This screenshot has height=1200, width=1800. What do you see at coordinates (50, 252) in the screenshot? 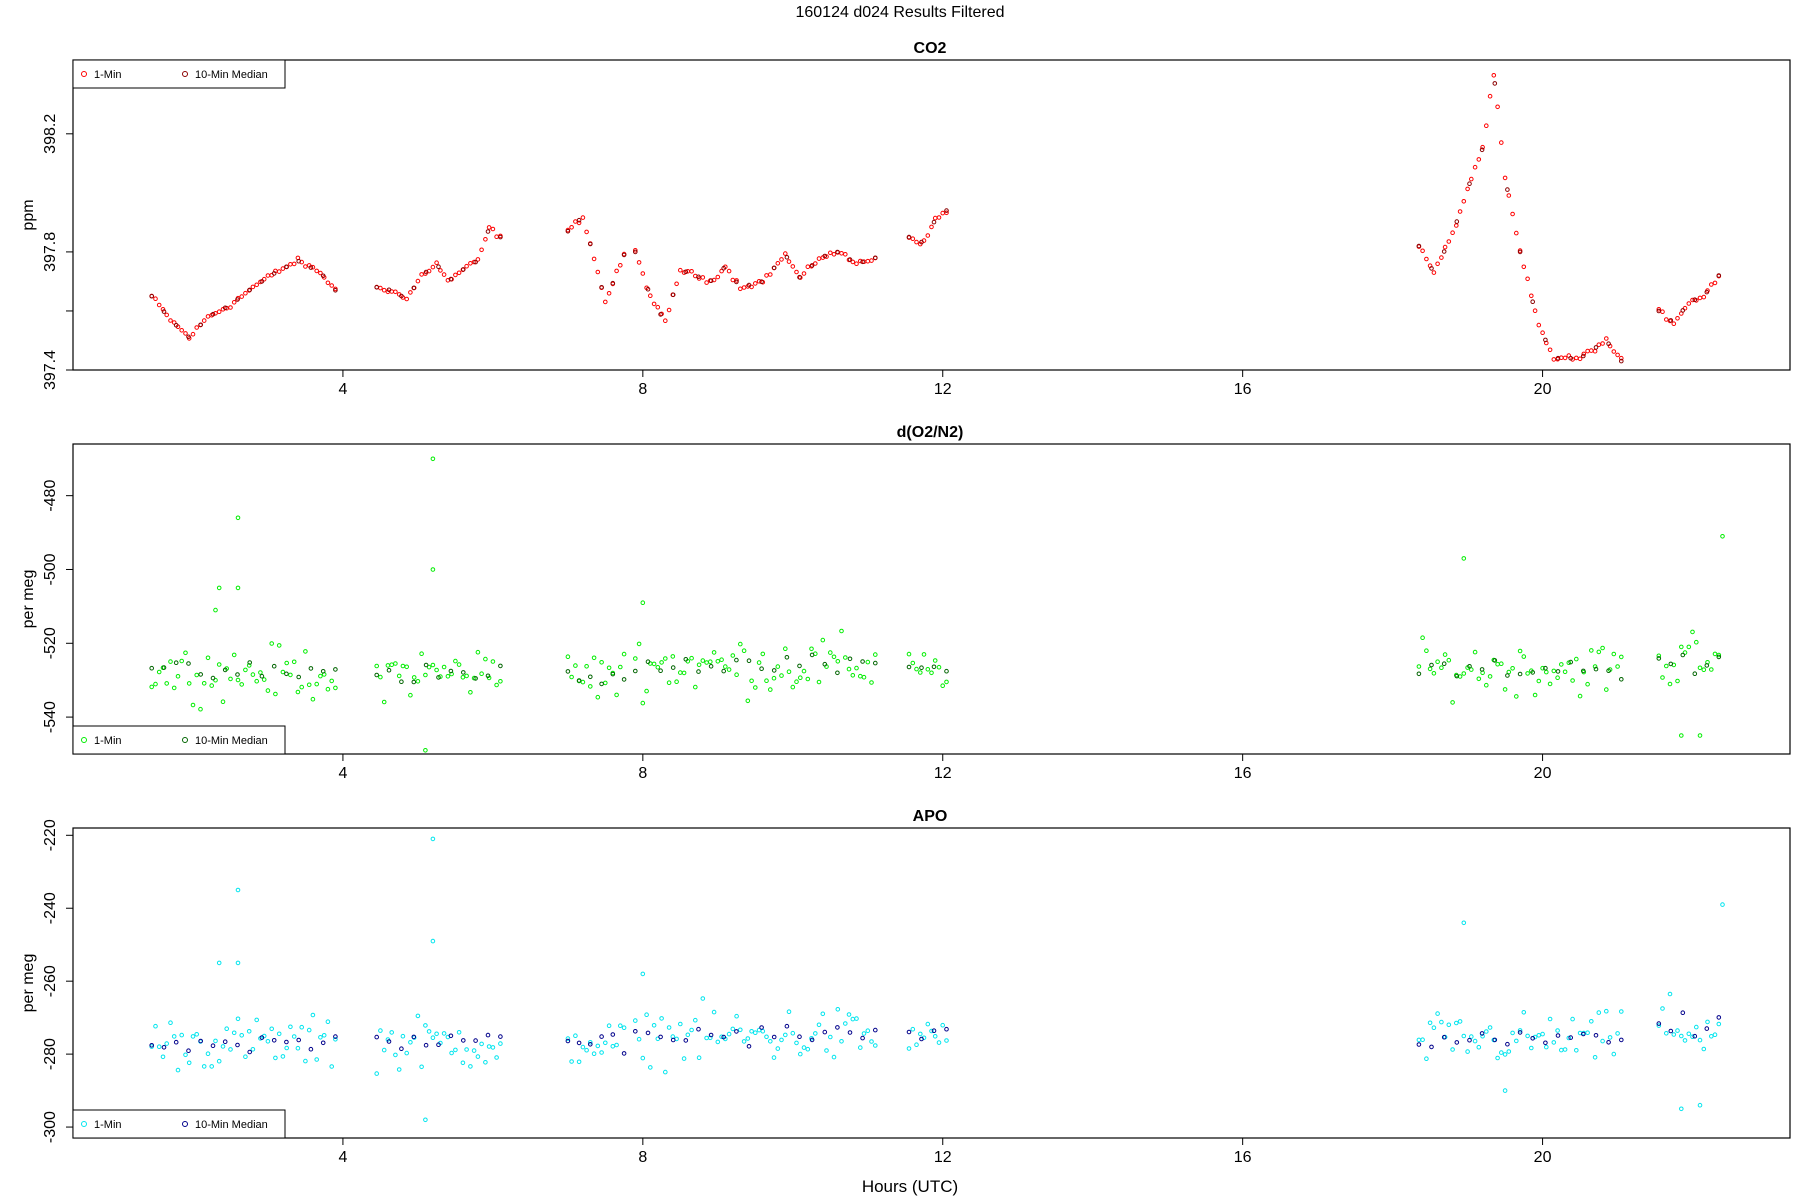
I see `y-tick-label: 397.8` at bounding box center [50, 252].